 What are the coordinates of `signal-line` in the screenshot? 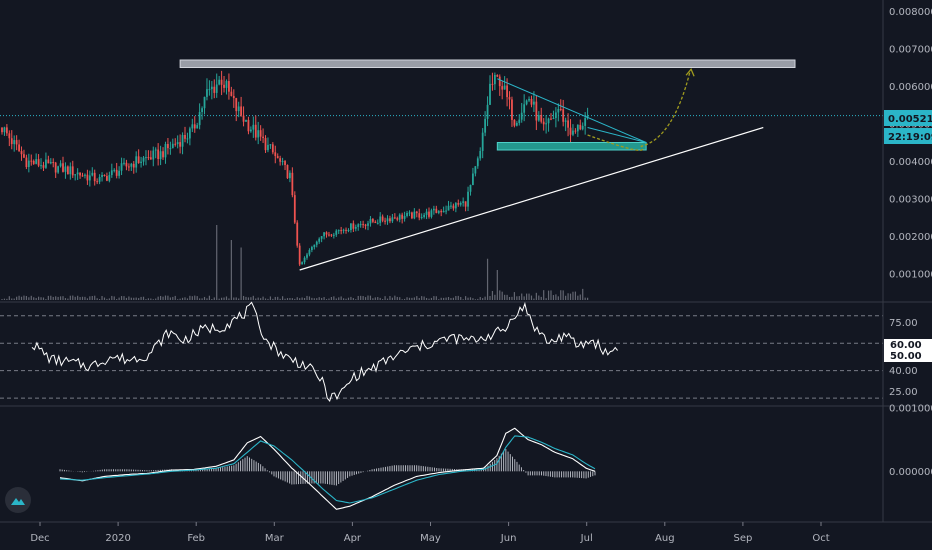 It's located at (327, 469).